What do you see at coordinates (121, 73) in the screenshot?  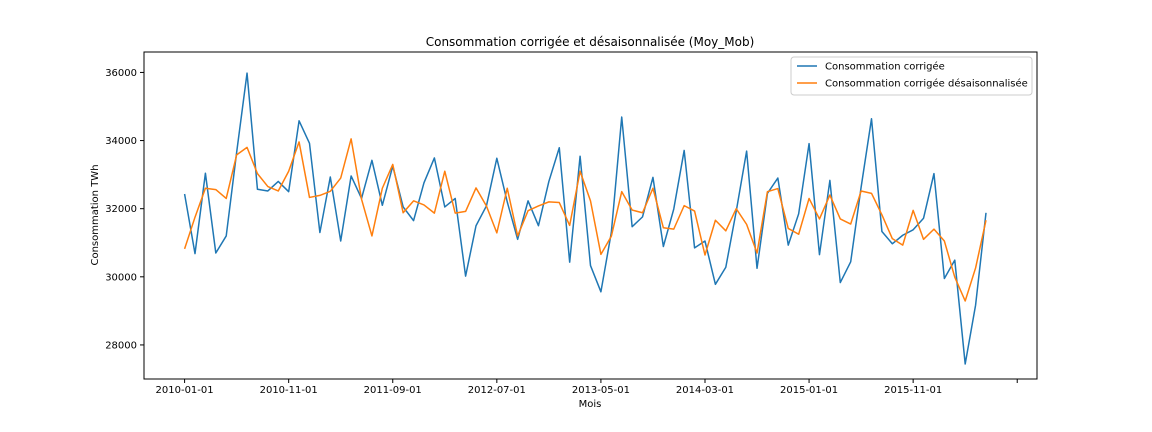 I see `y-tick-label: 36000` at bounding box center [121, 73].